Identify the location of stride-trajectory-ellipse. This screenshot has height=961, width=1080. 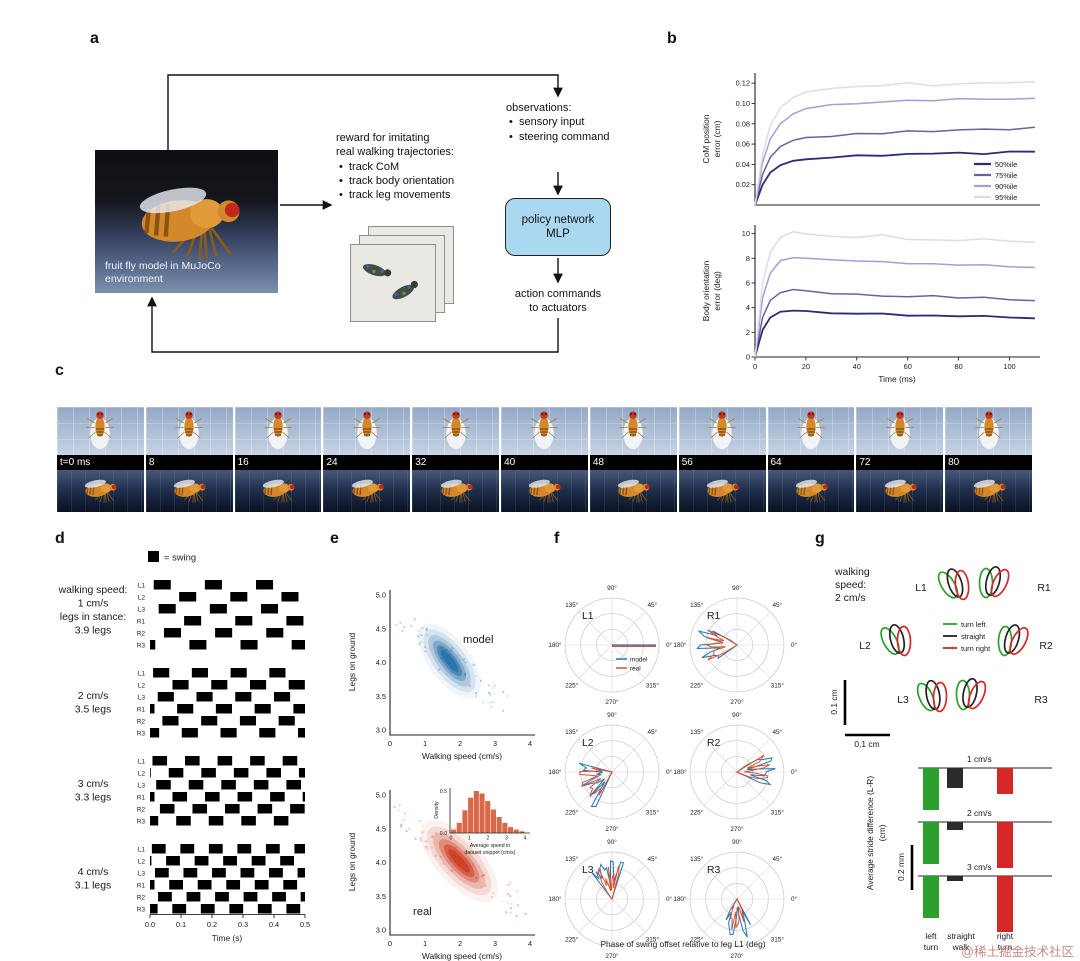
(1012, 639).